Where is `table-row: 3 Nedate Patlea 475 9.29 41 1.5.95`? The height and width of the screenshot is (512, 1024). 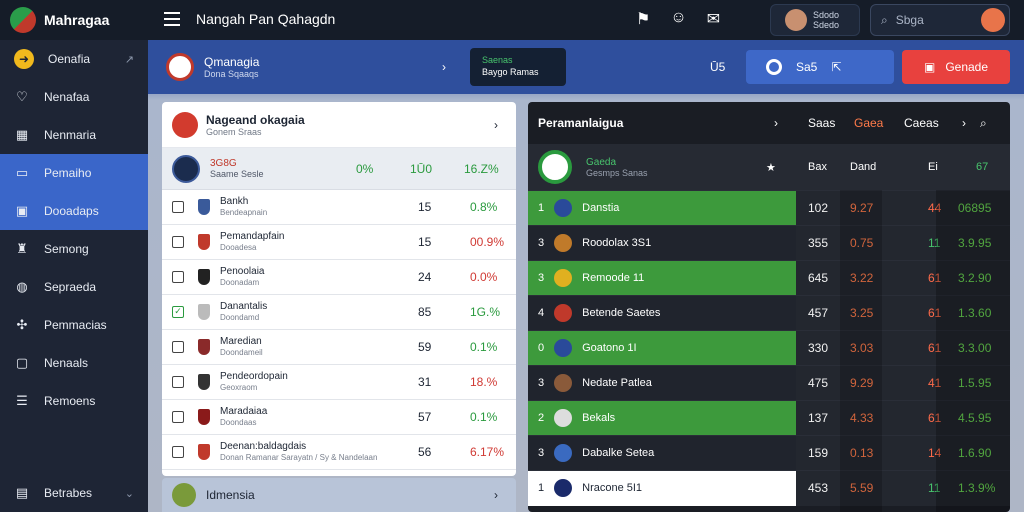
table-row: 3 Nedate Patlea 475 9.29 41 1.5.95 is located at coordinates (769, 383).